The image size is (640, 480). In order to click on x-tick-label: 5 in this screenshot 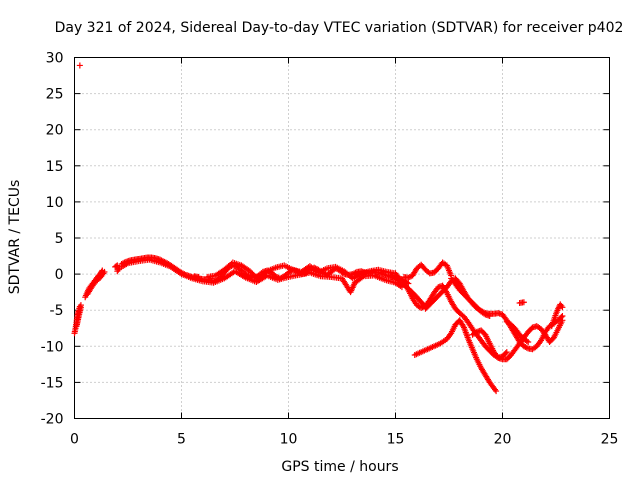, I will do `click(181, 440)`.